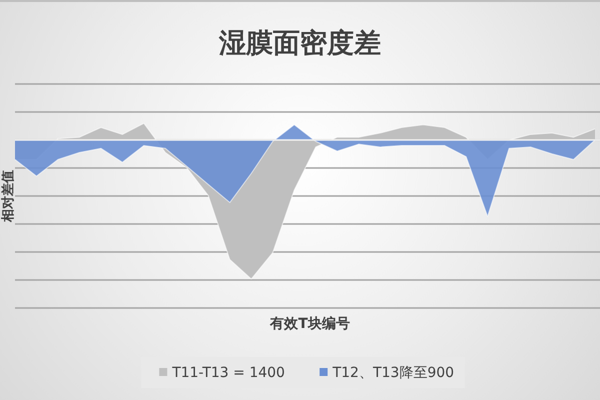  What do you see at coordinates (8, 196) in the screenshot?
I see `y-axis-title: 相对差值` at bounding box center [8, 196].